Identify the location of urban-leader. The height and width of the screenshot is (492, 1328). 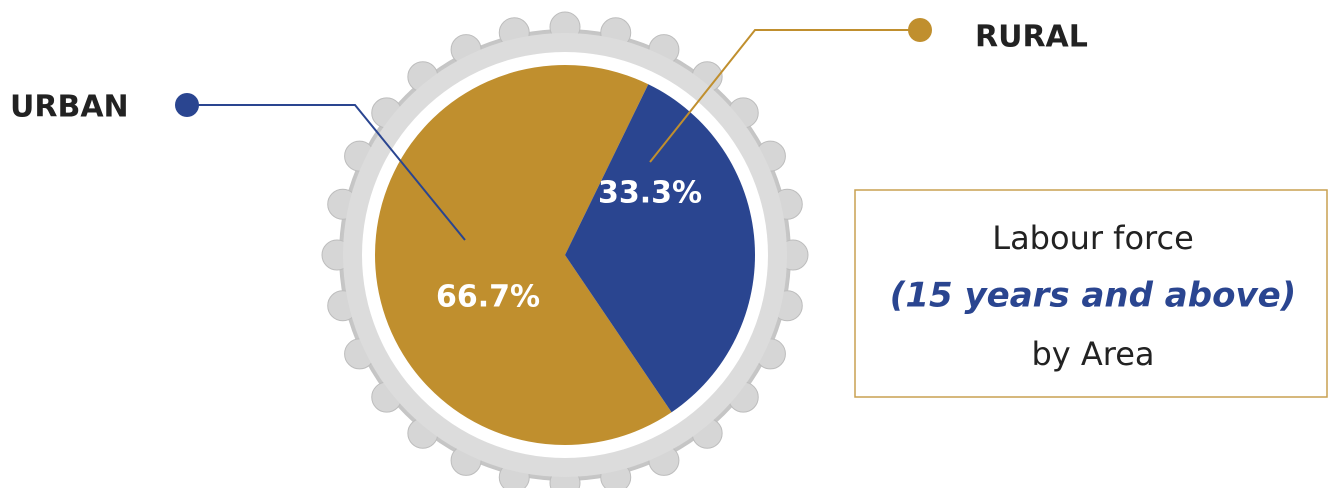
(326, 172).